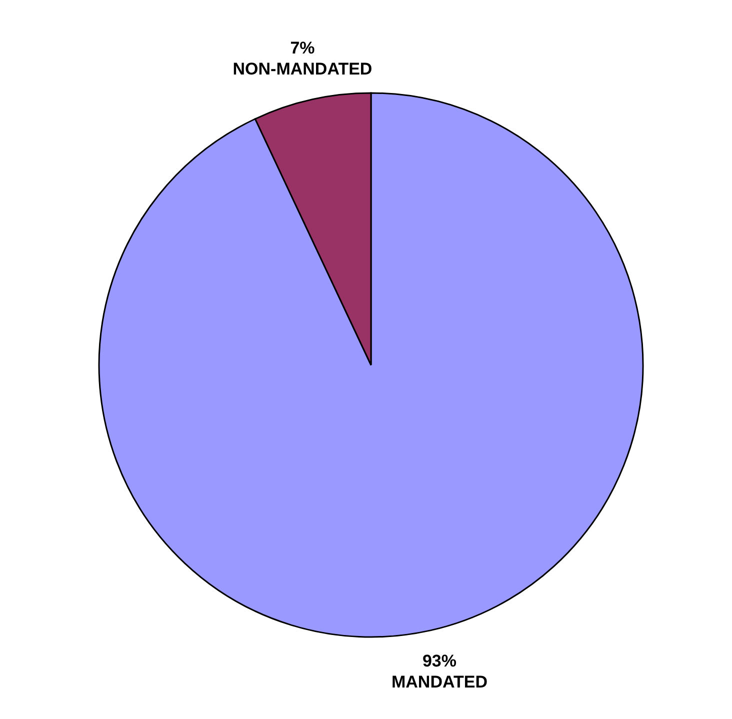 Image resolution: width=732 pixels, height=719 pixels. What do you see at coordinates (439, 660) in the screenshot?
I see `data-label: 93%` at bounding box center [439, 660].